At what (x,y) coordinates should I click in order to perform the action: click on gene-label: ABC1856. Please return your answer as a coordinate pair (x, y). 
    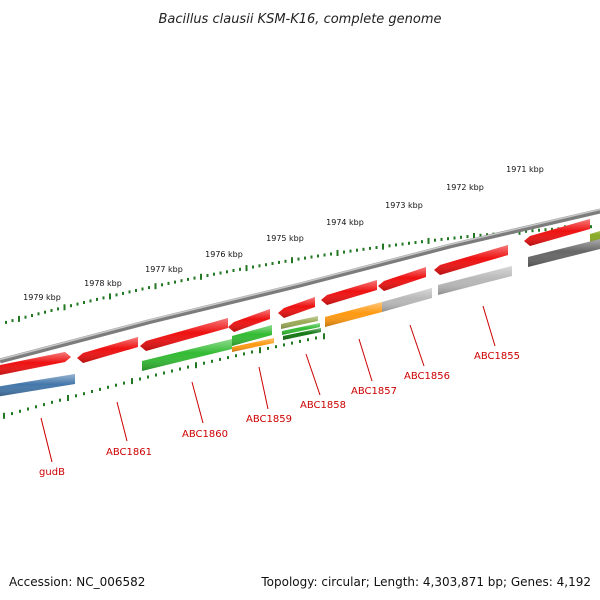
    Looking at the image, I should click on (427, 376).